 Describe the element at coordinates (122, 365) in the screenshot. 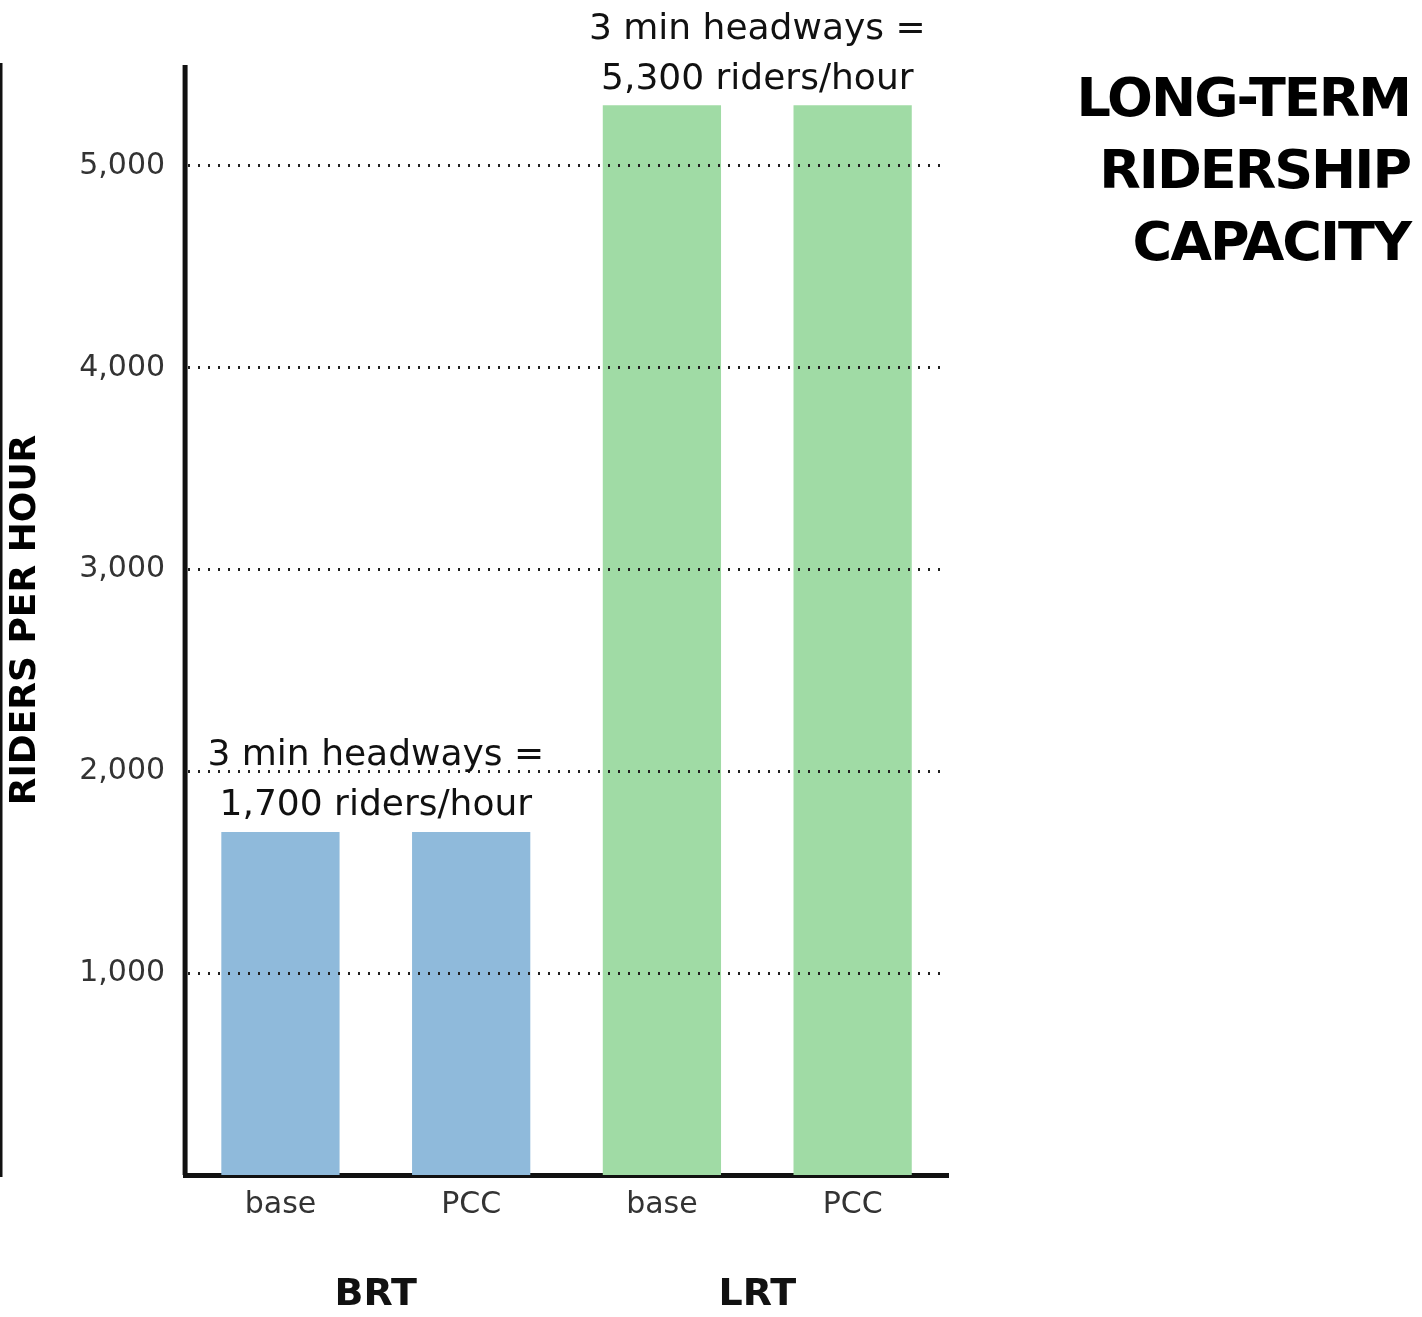

I see `y-tick-label: 4,000` at that location.